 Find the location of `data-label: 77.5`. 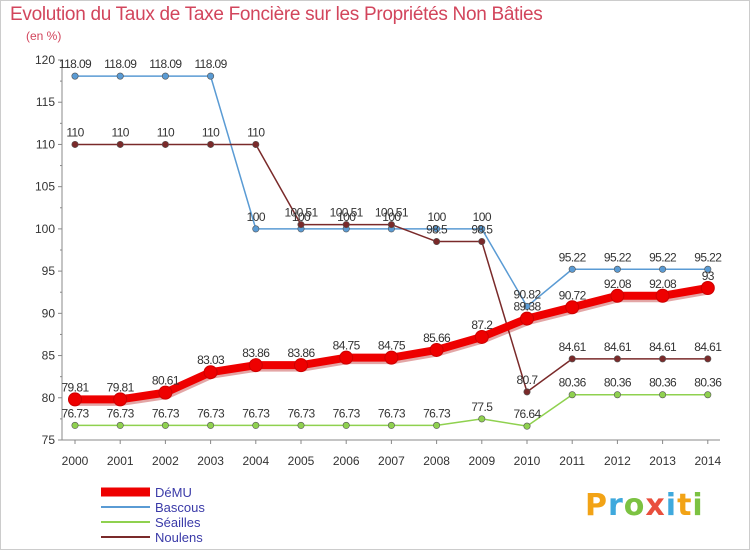

data-label: 77.5 is located at coordinates (482, 407).